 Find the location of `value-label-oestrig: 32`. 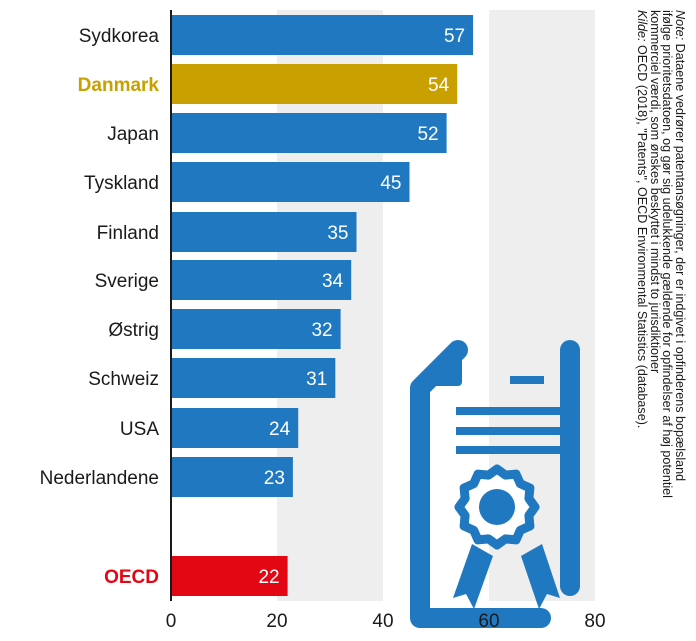

value-label-oestrig: 32 is located at coordinates (321, 330).